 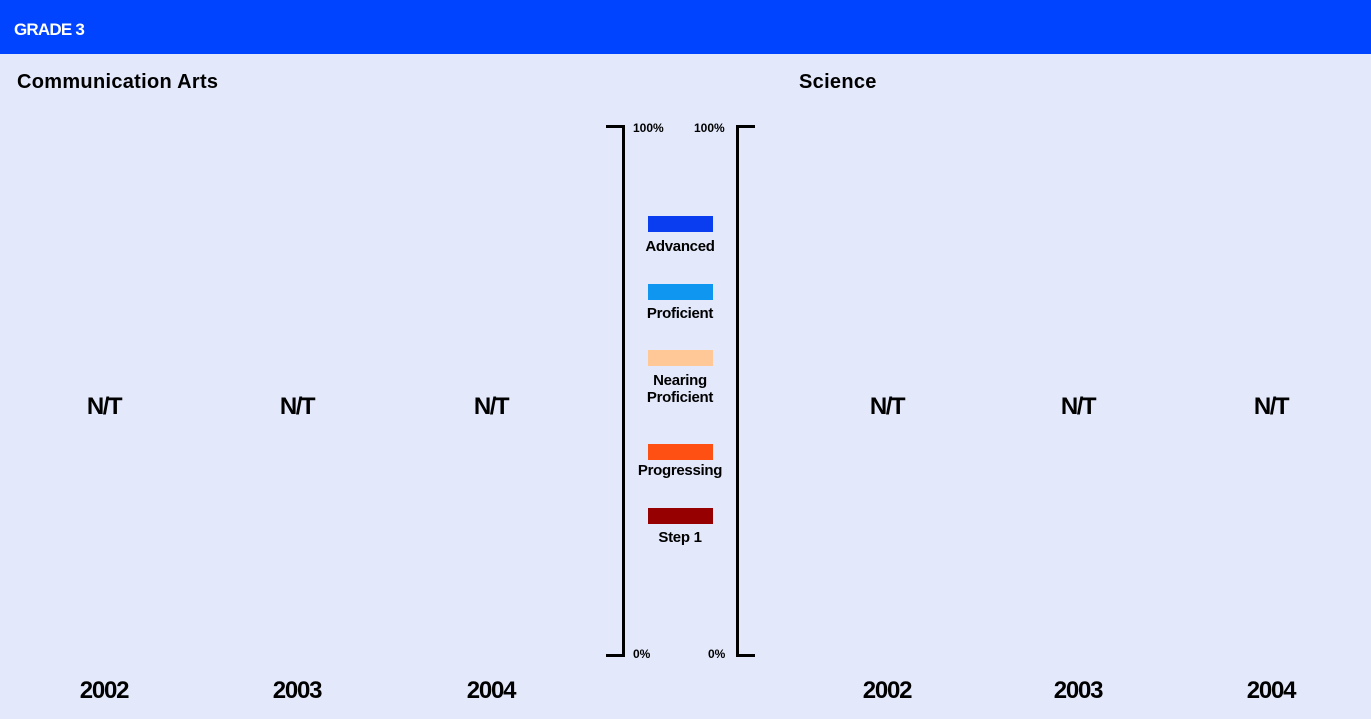 What do you see at coordinates (745, 655) in the screenshot?
I see `right-scale-bottom-tick` at bounding box center [745, 655].